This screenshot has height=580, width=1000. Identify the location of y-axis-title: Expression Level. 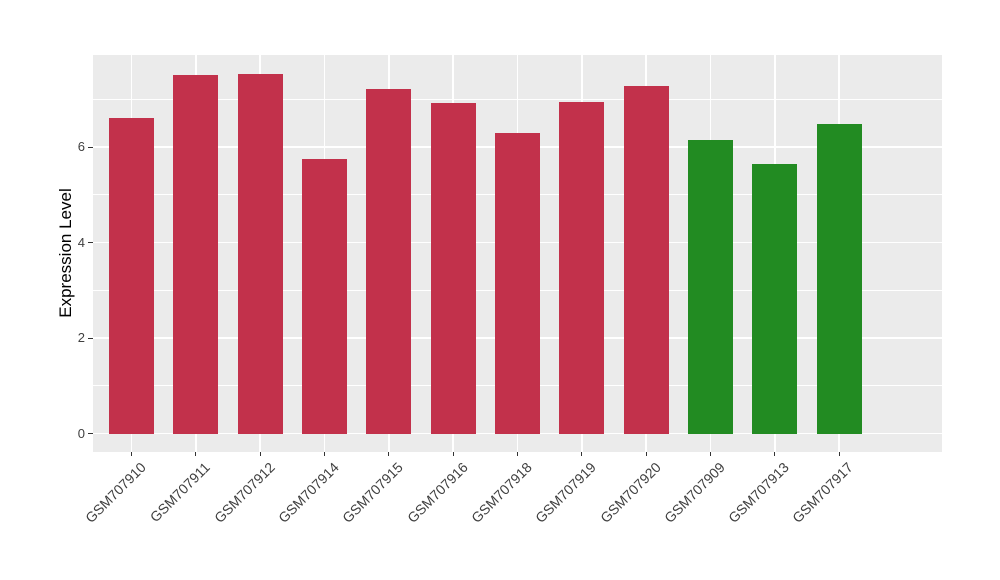
(65, 253).